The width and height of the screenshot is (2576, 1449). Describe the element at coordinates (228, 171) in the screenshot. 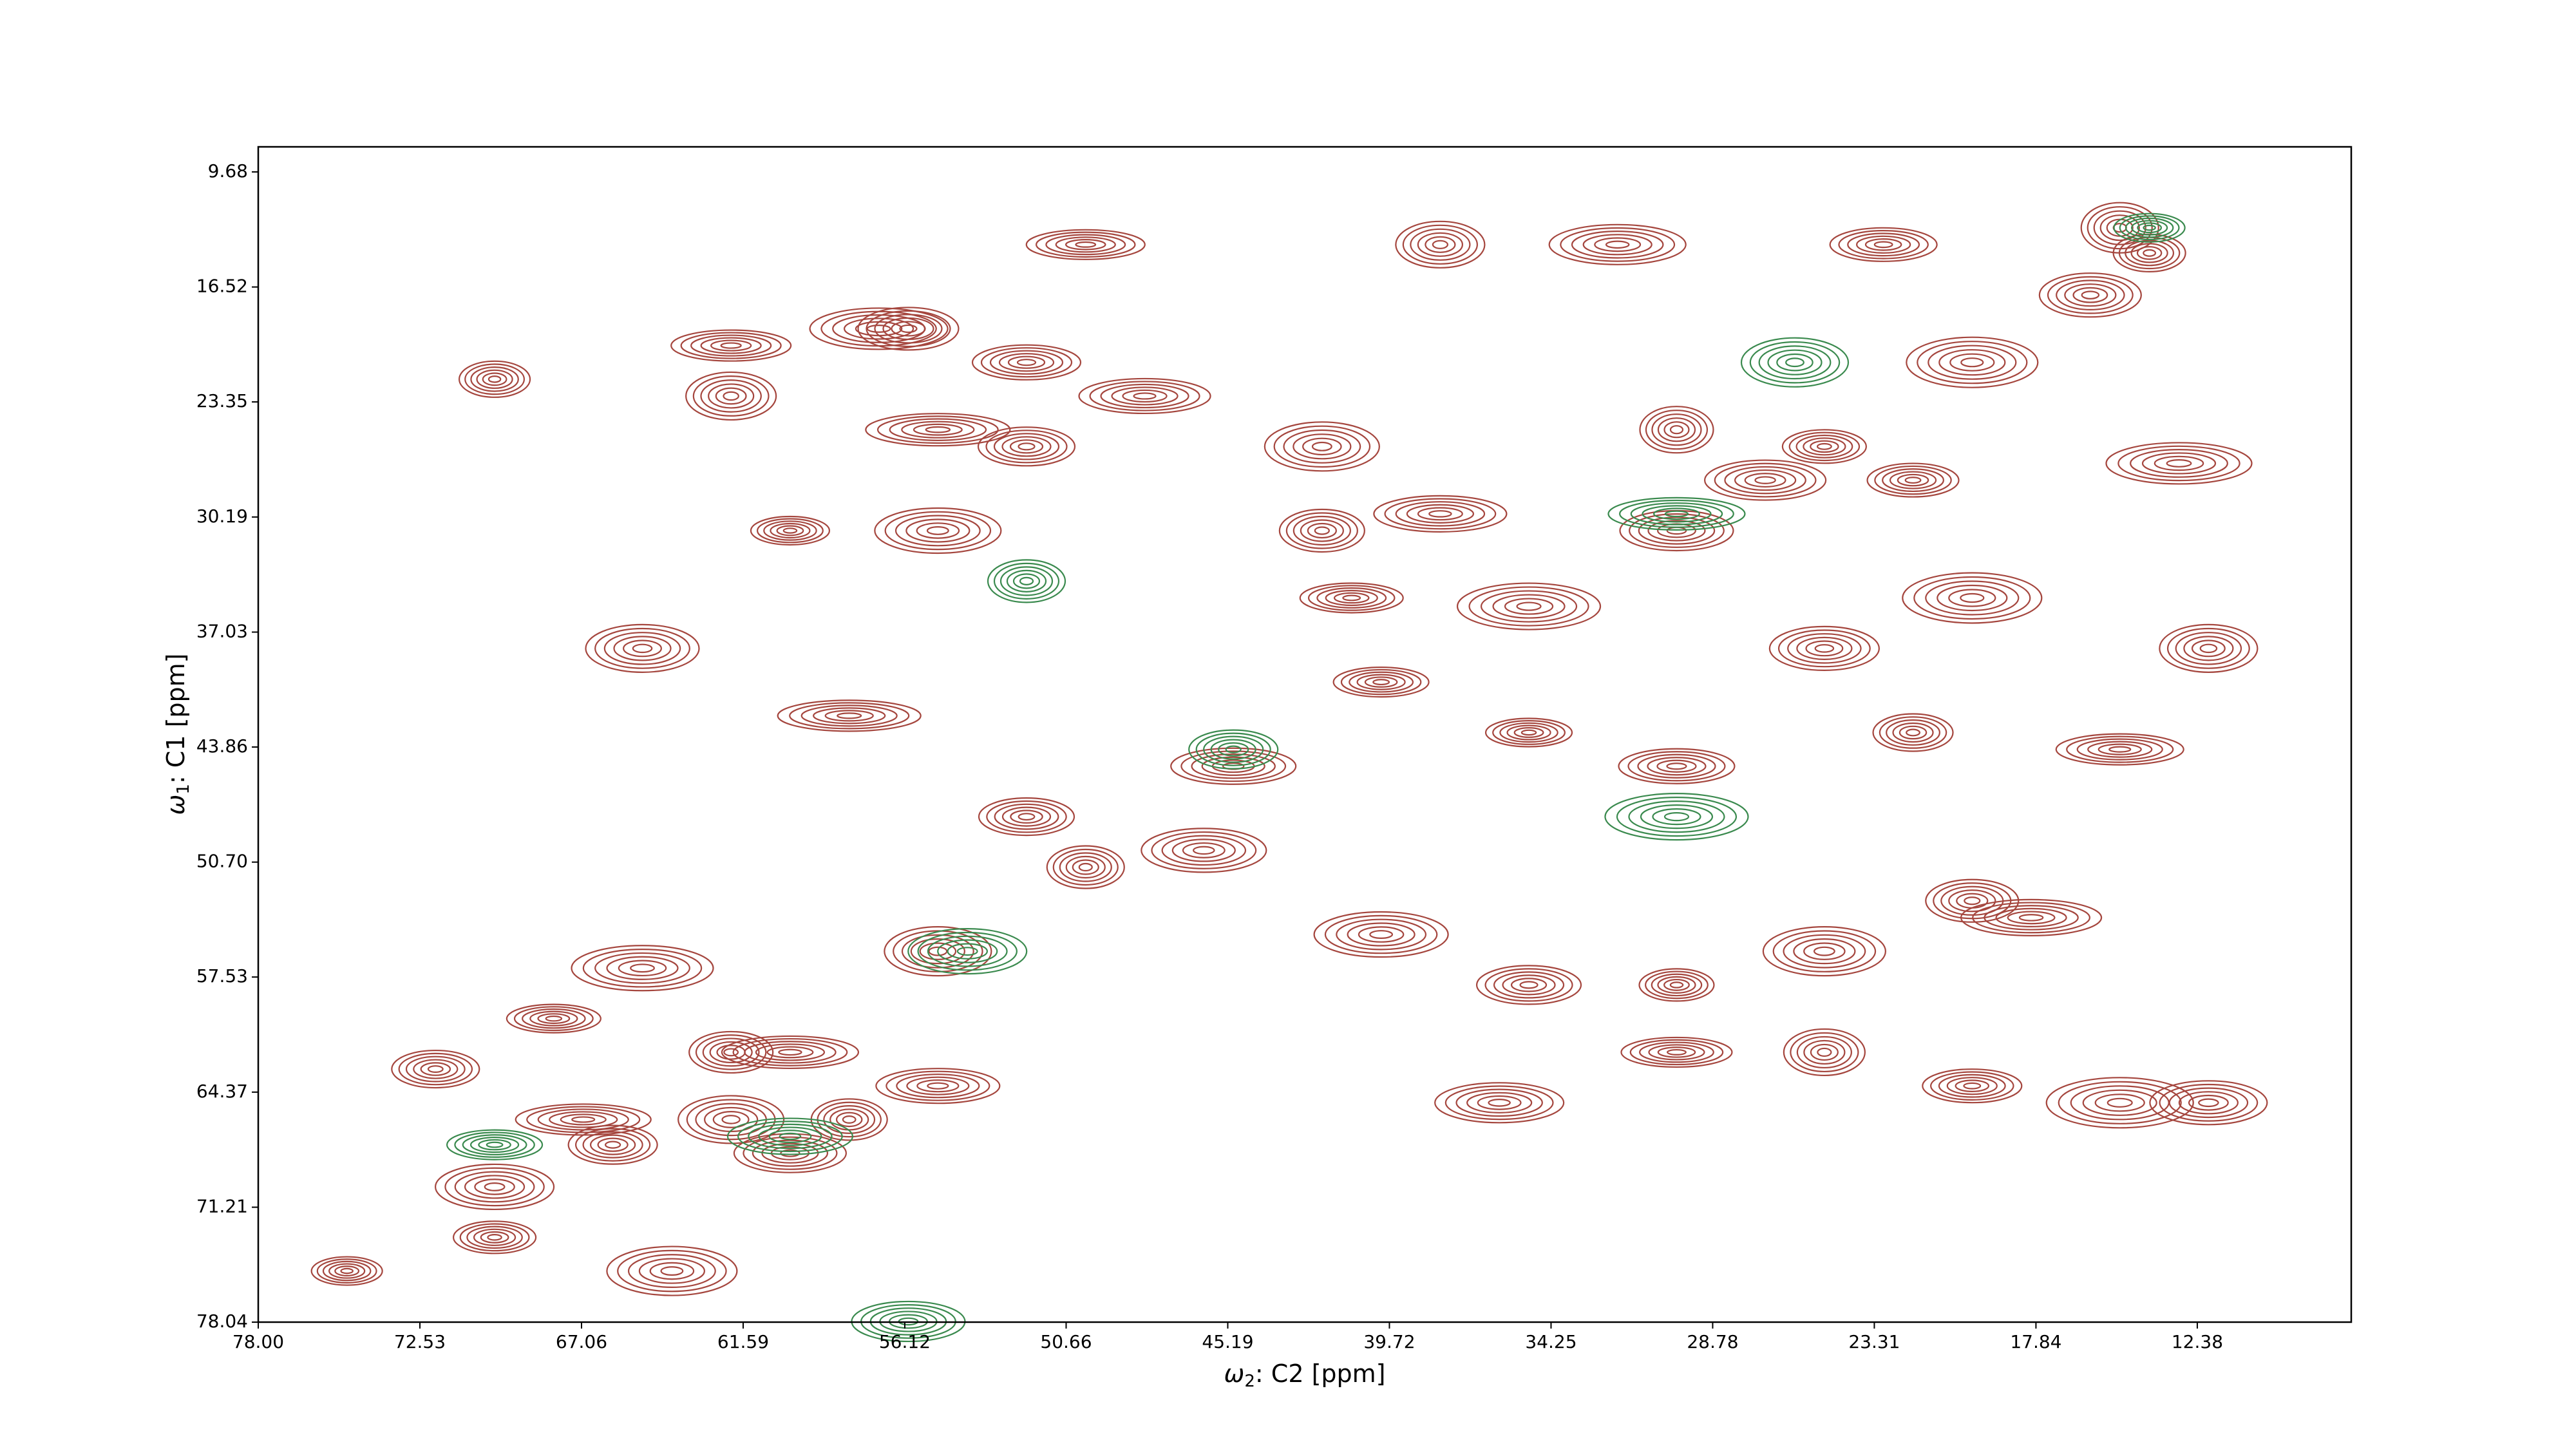

I see `y-tick-label: 9.68` at that location.